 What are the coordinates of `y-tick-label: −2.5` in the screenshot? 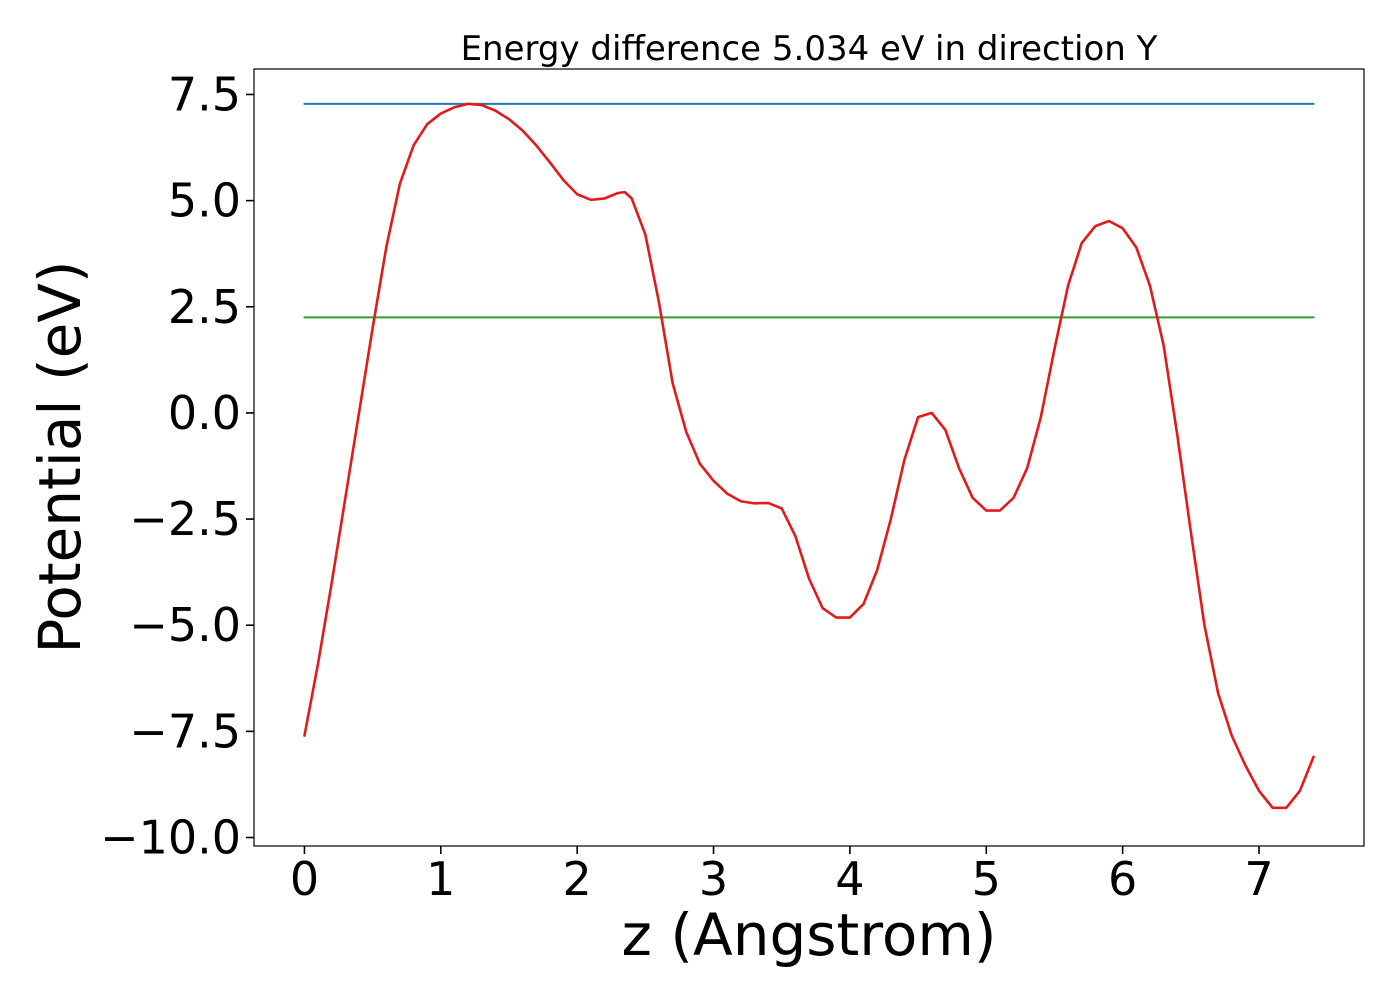 It's located at (185, 519).